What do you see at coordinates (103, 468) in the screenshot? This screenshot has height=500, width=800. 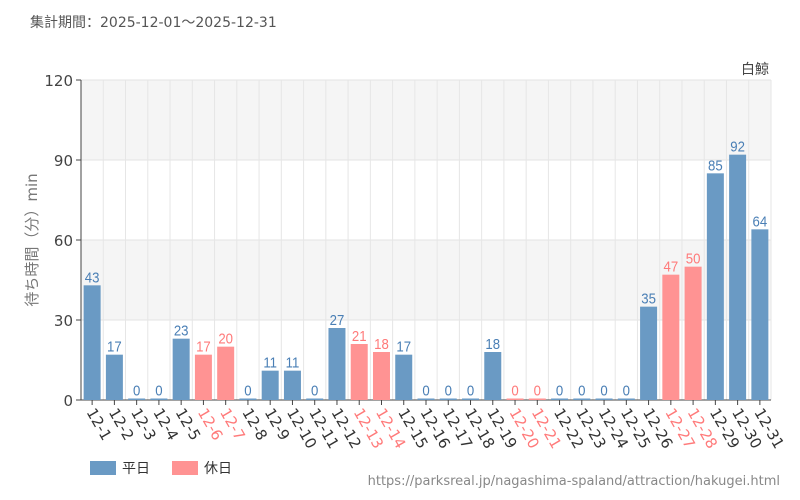 I see `legend-weekday-swatch` at bounding box center [103, 468].